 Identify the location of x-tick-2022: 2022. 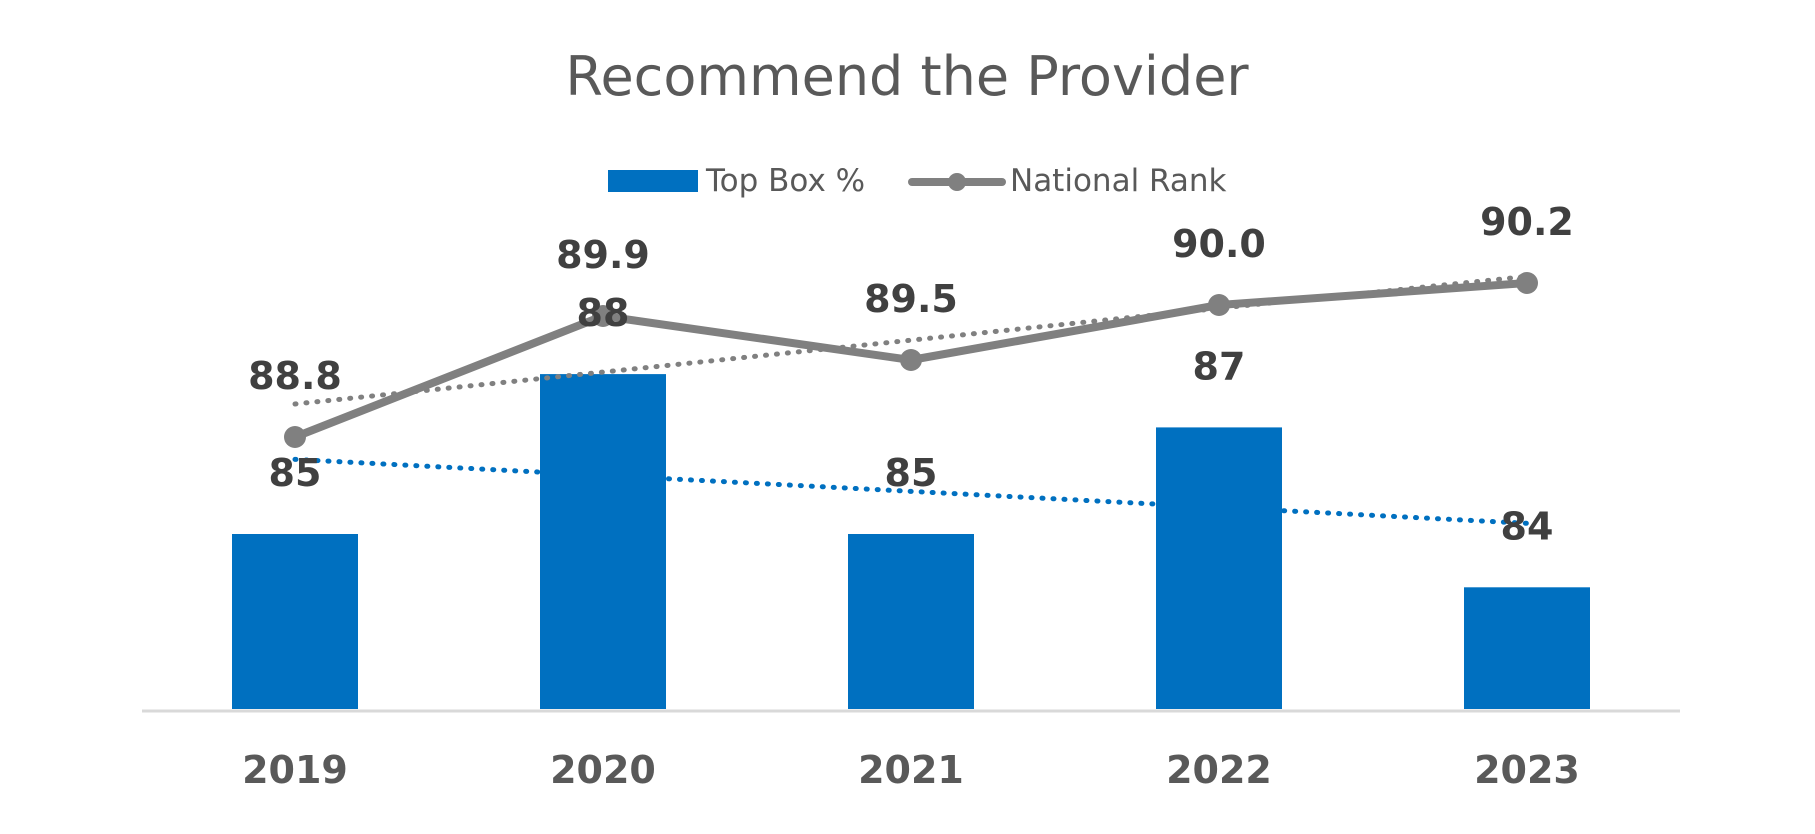
(1219, 770).